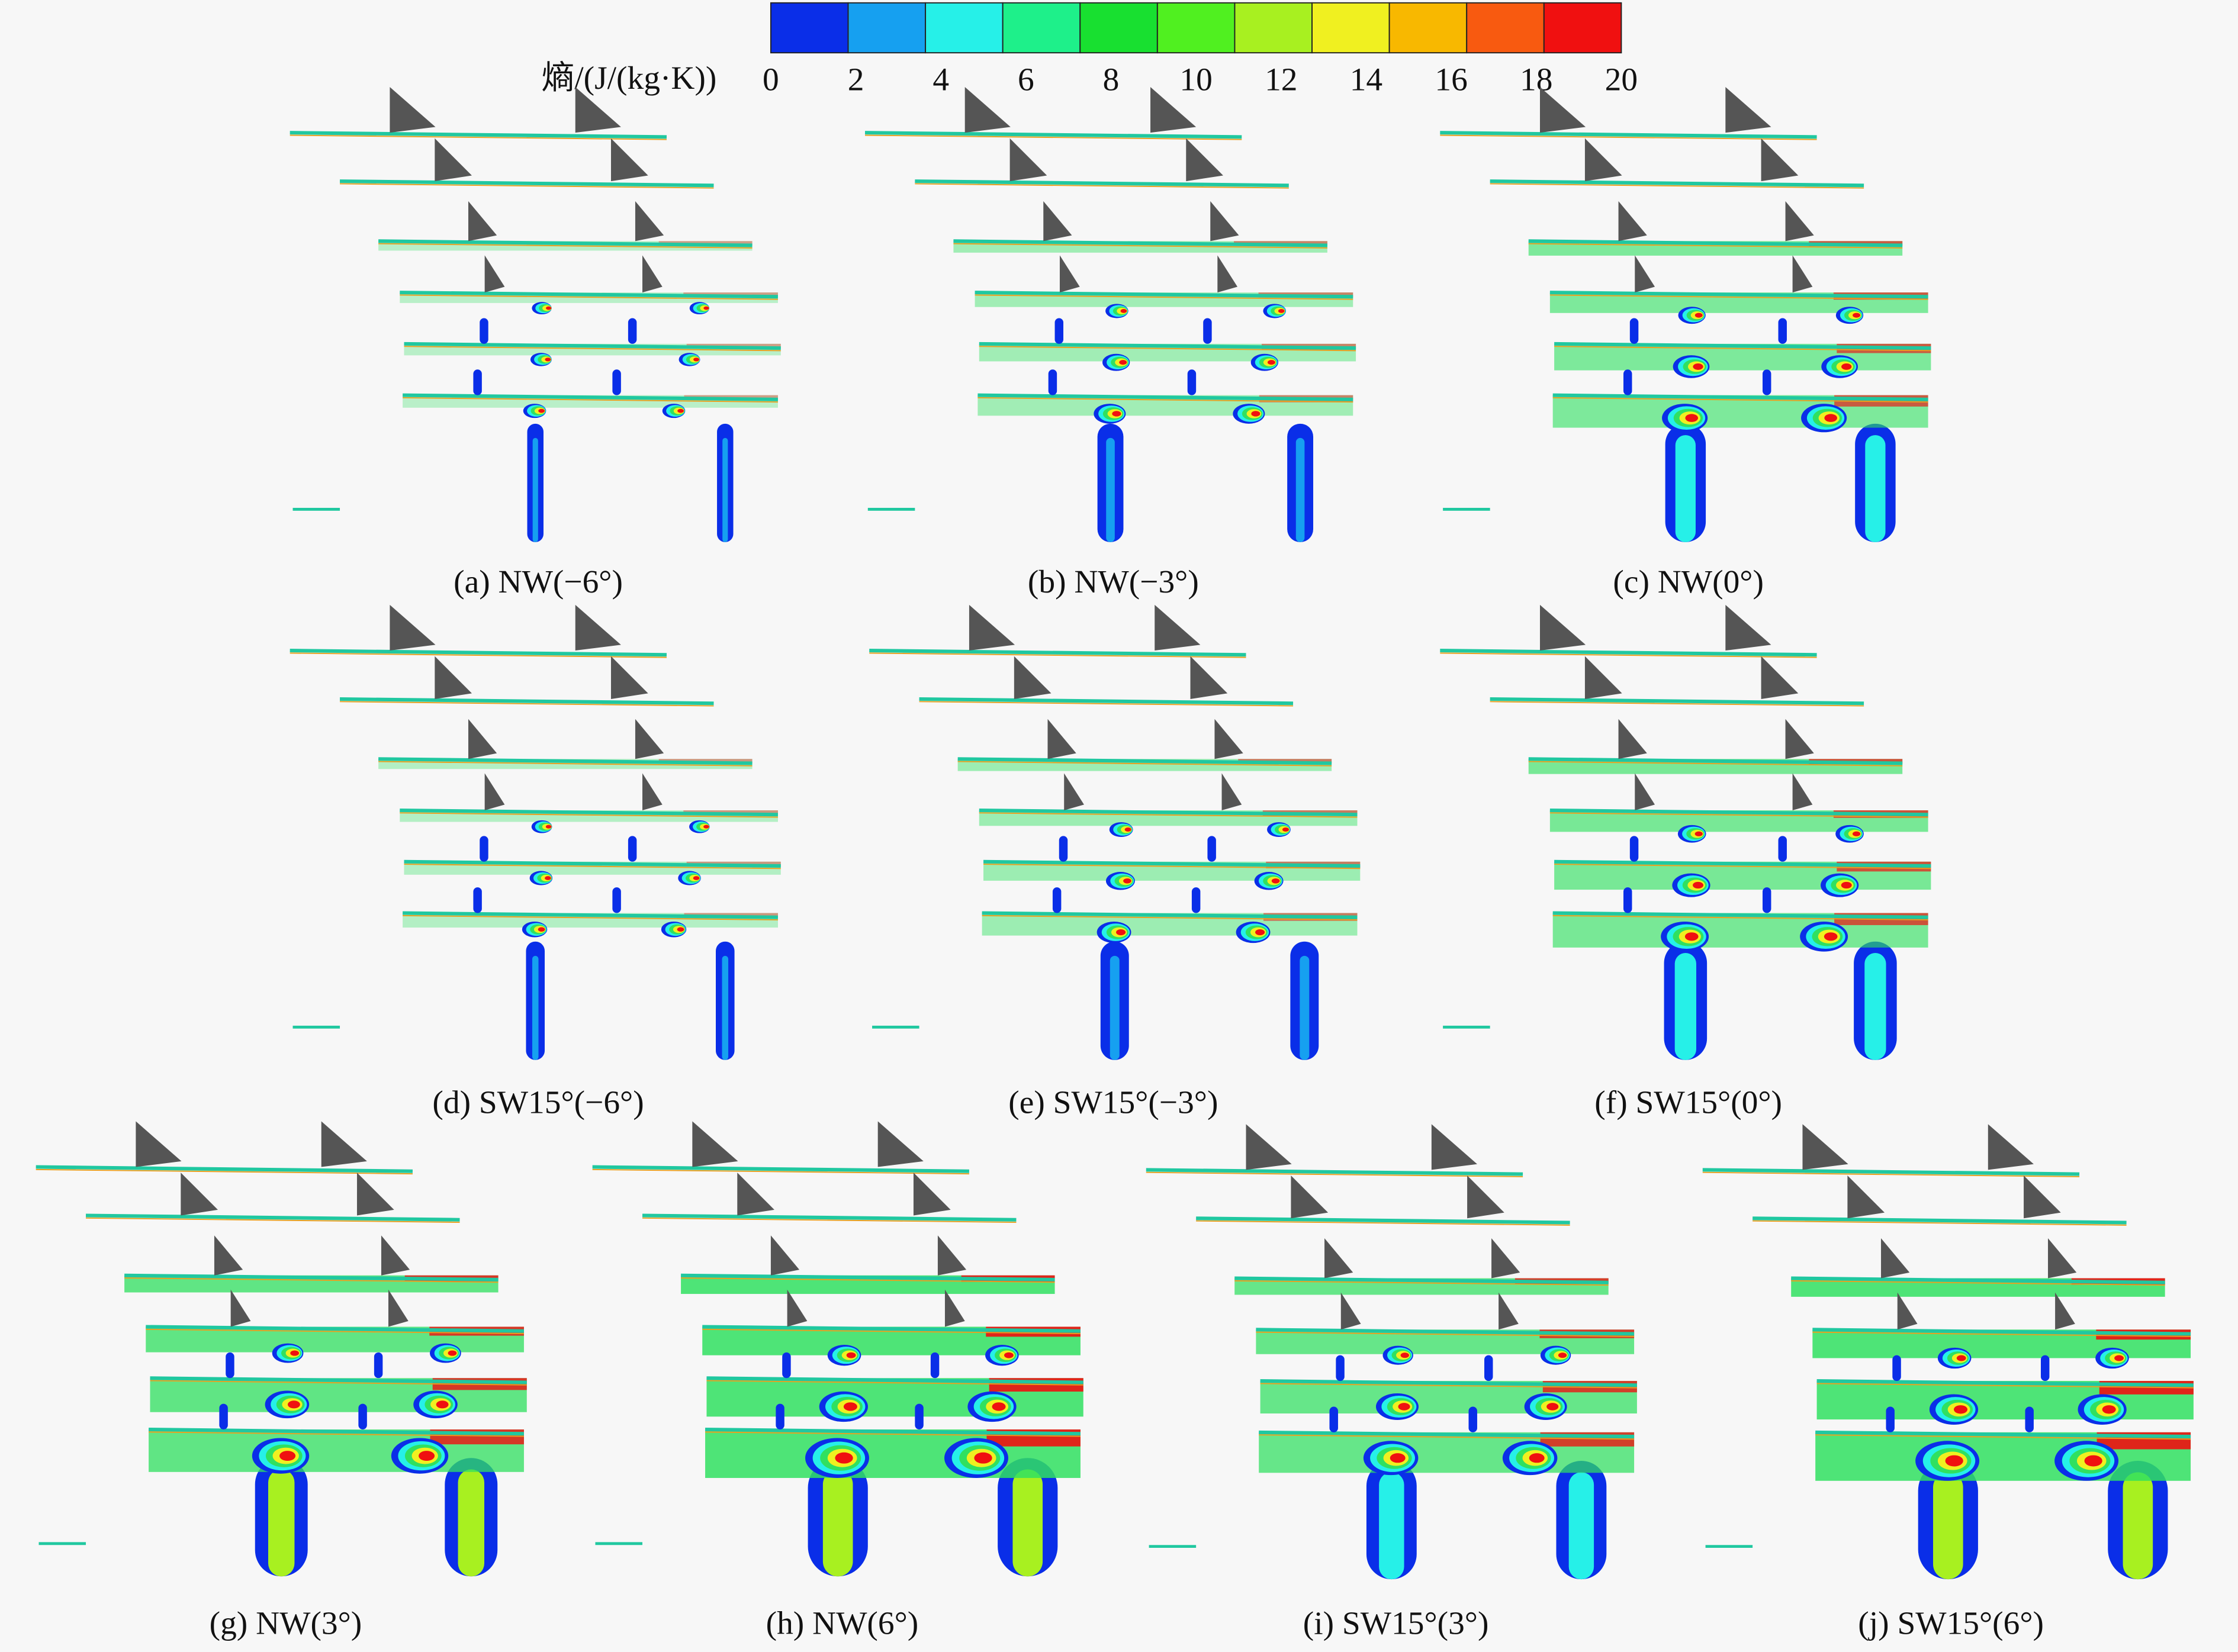 The height and width of the screenshot is (1652, 2238). What do you see at coordinates (1451, 80) in the screenshot?
I see `colorbar-tick-label: 16` at bounding box center [1451, 80].